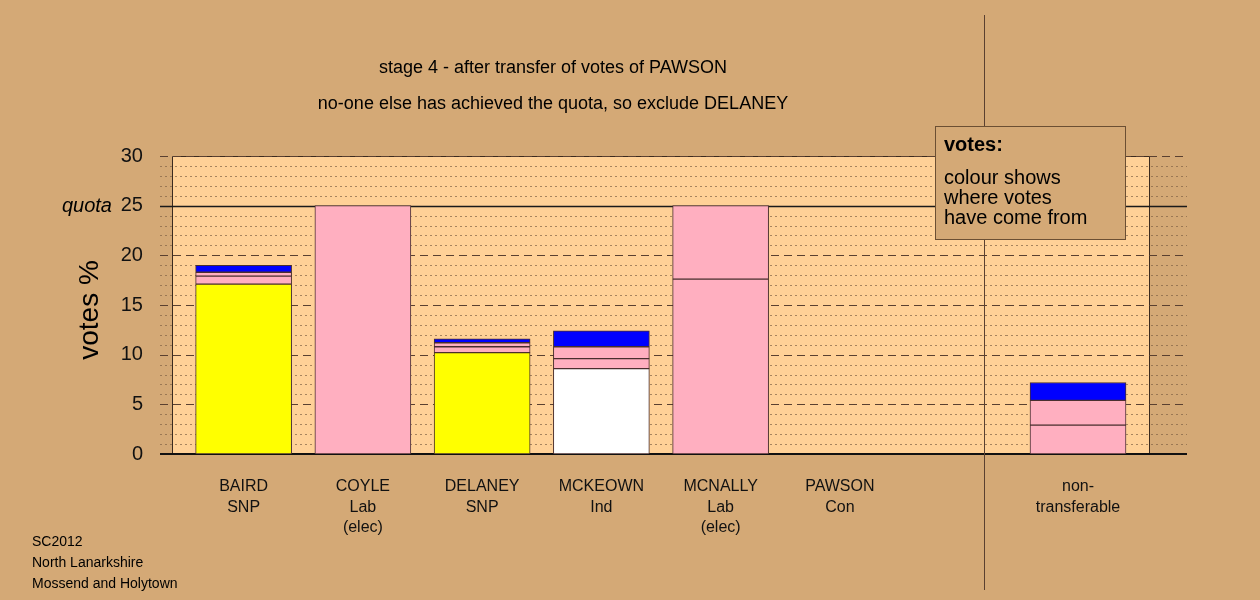  Describe the element at coordinates (601, 495) in the screenshot. I see `x-tick-label: MCKEOWN Ind` at that location.